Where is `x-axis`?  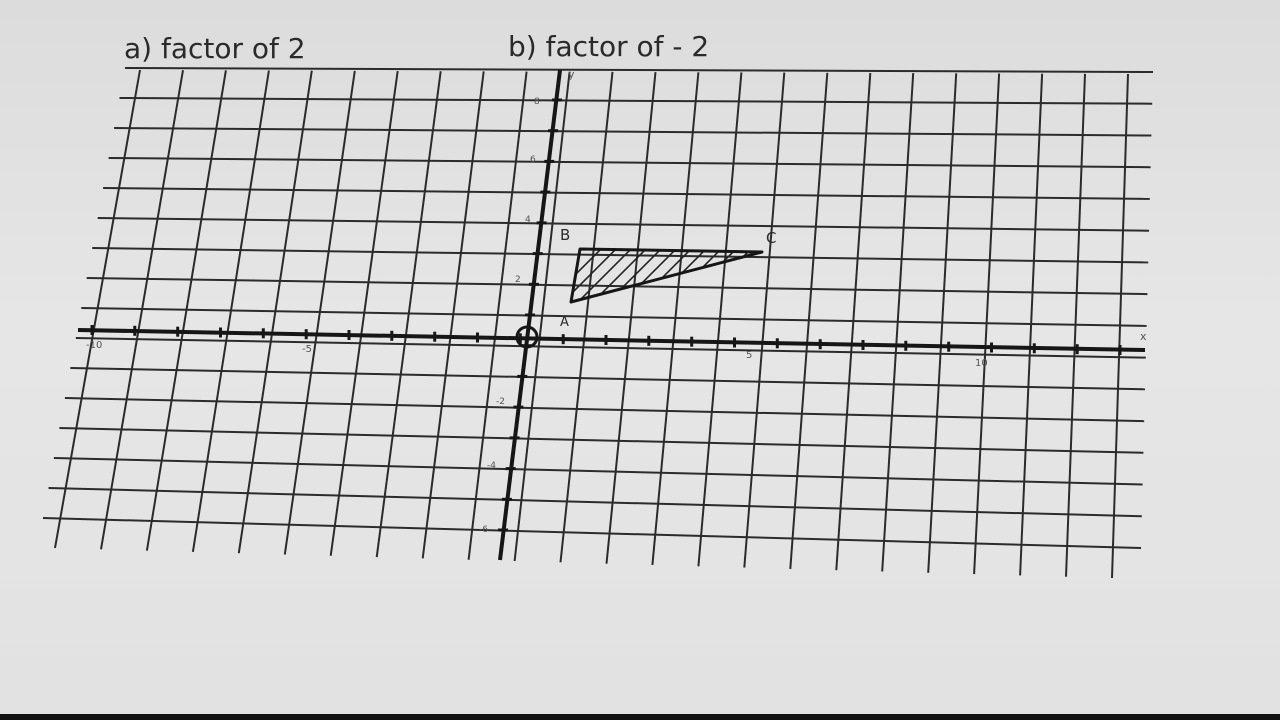 x-axis is located at coordinates (611, 340).